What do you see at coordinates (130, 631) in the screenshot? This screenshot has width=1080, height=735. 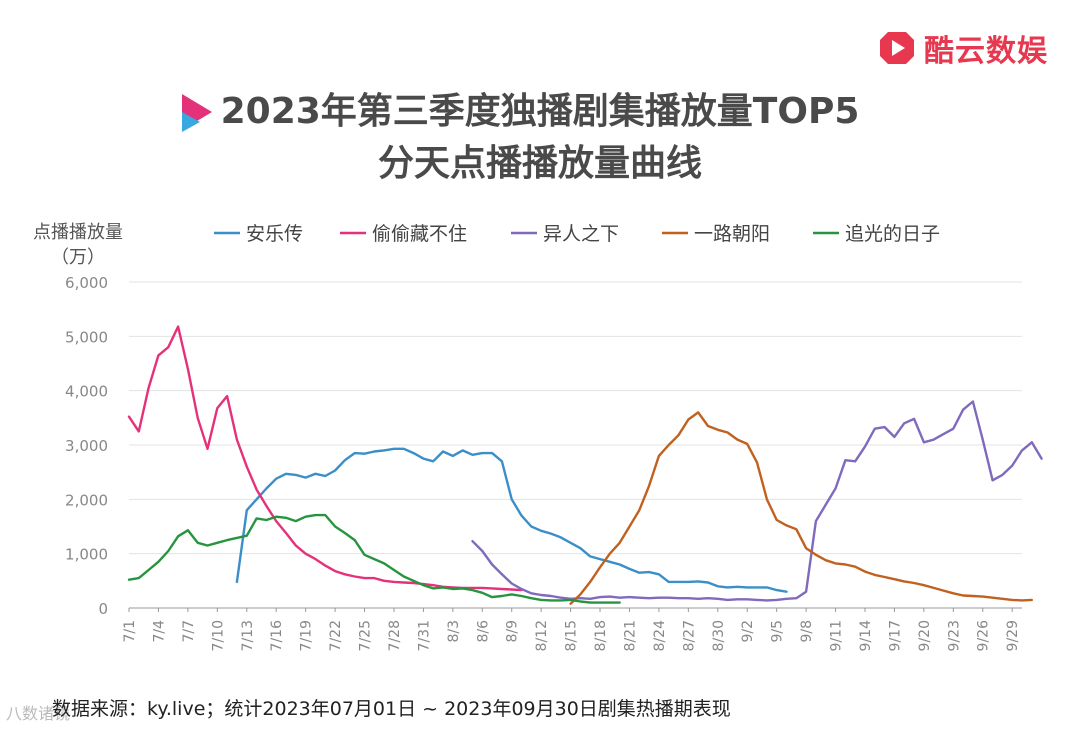 I see `x-tick-label: 7/1` at bounding box center [130, 631].